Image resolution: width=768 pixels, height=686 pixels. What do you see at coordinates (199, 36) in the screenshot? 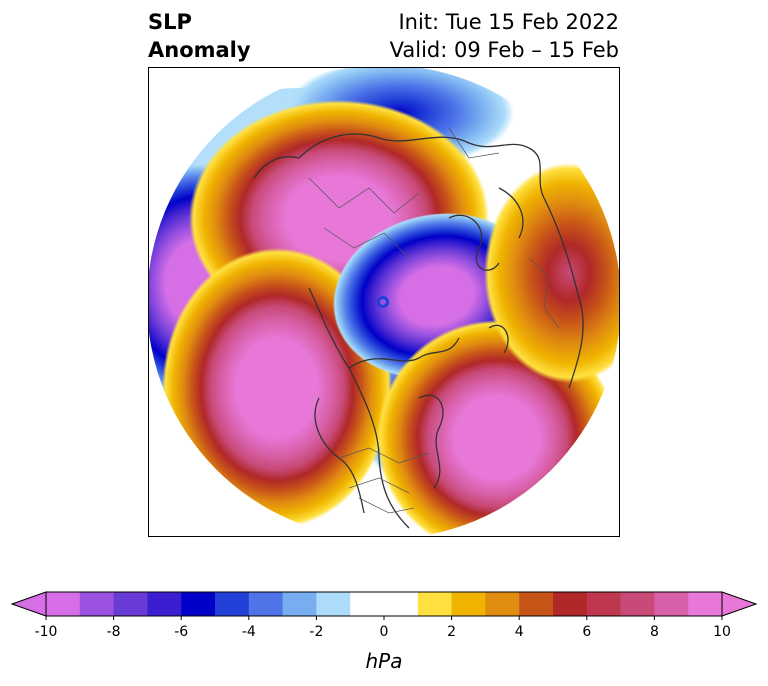
I see `map-title: SLP Anomaly` at bounding box center [199, 36].